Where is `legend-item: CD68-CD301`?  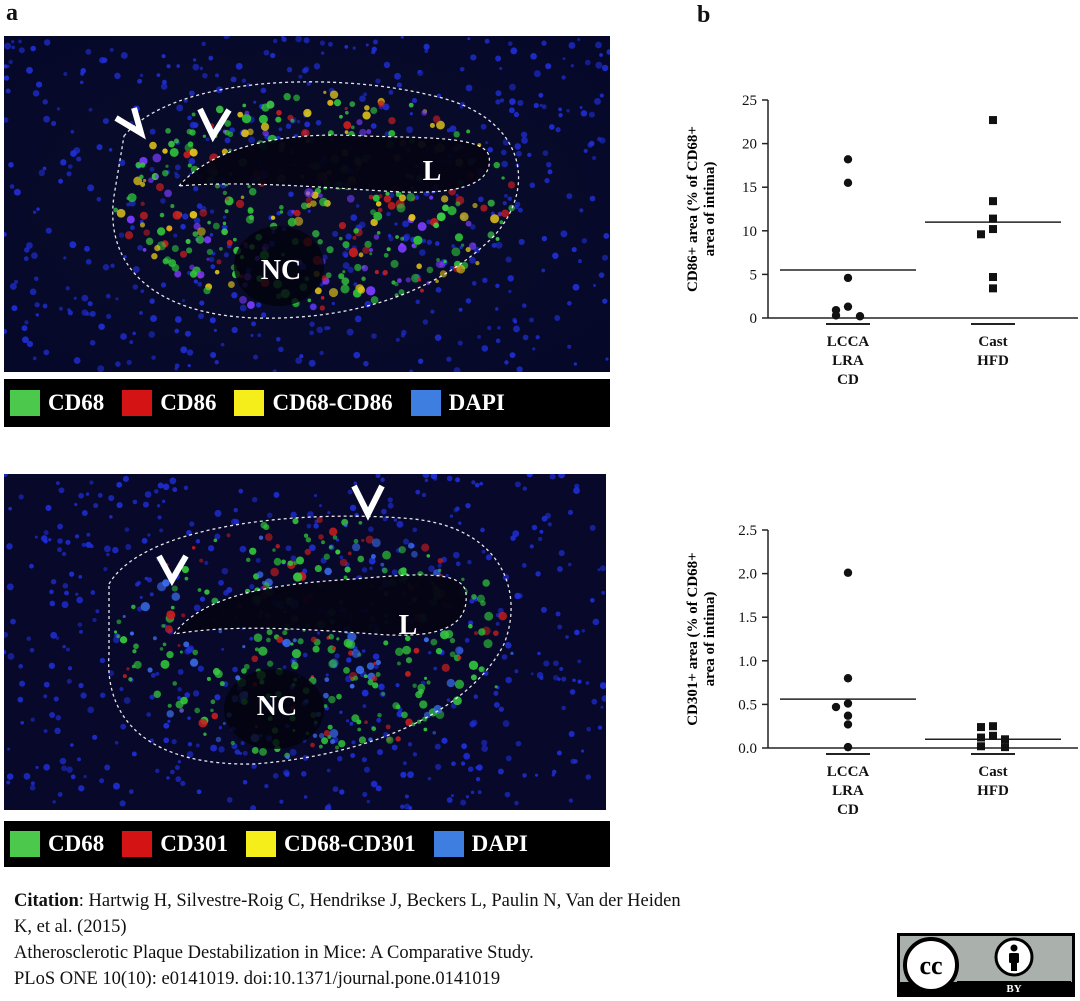
legend-item: CD68-CD301 is located at coordinates (328, 844).